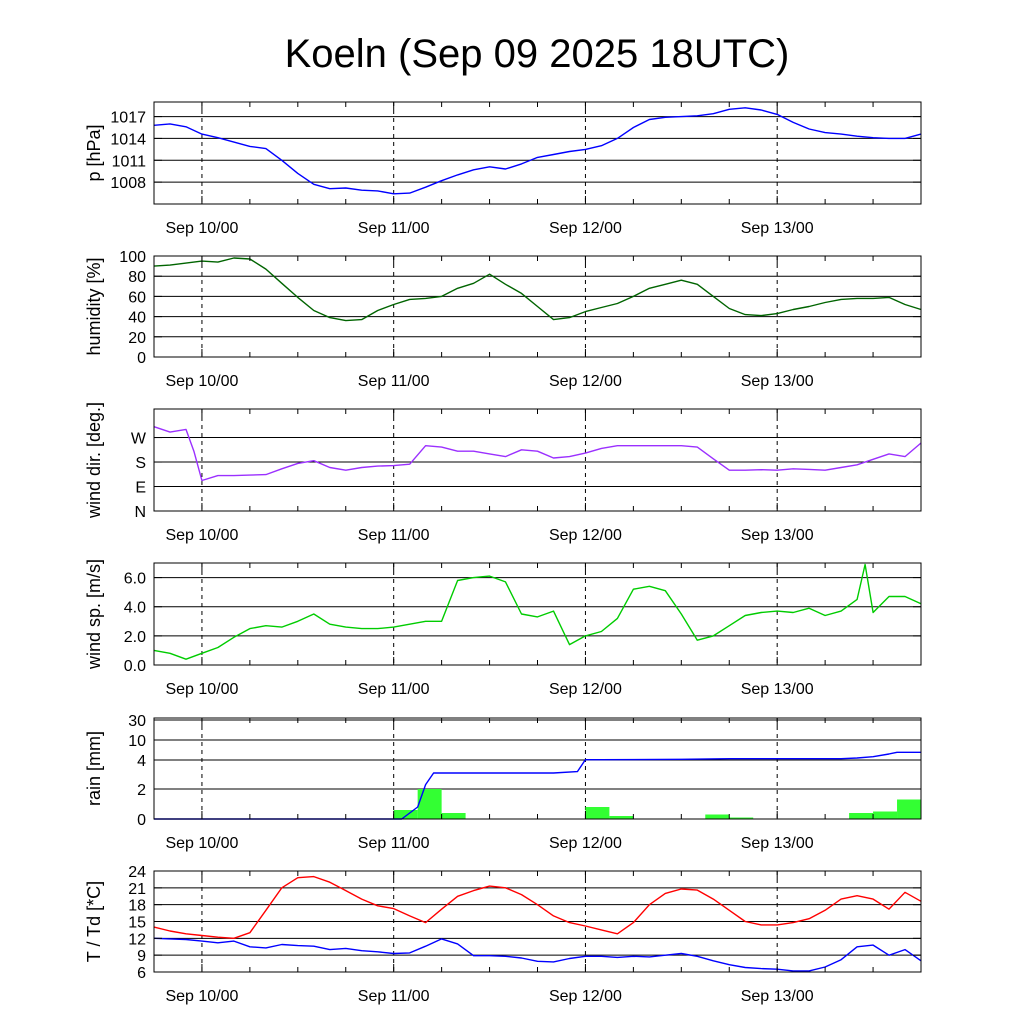 The image size is (1024, 1024). I want to click on wind-direction-line, so click(537, 454).